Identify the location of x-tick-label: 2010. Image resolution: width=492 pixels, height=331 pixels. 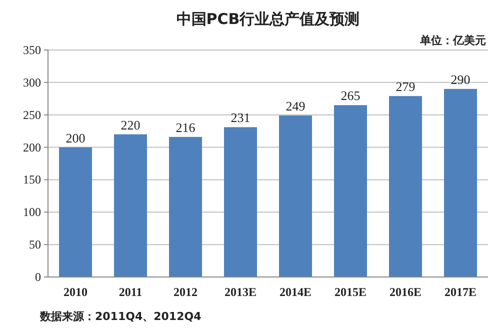
(76, 292).